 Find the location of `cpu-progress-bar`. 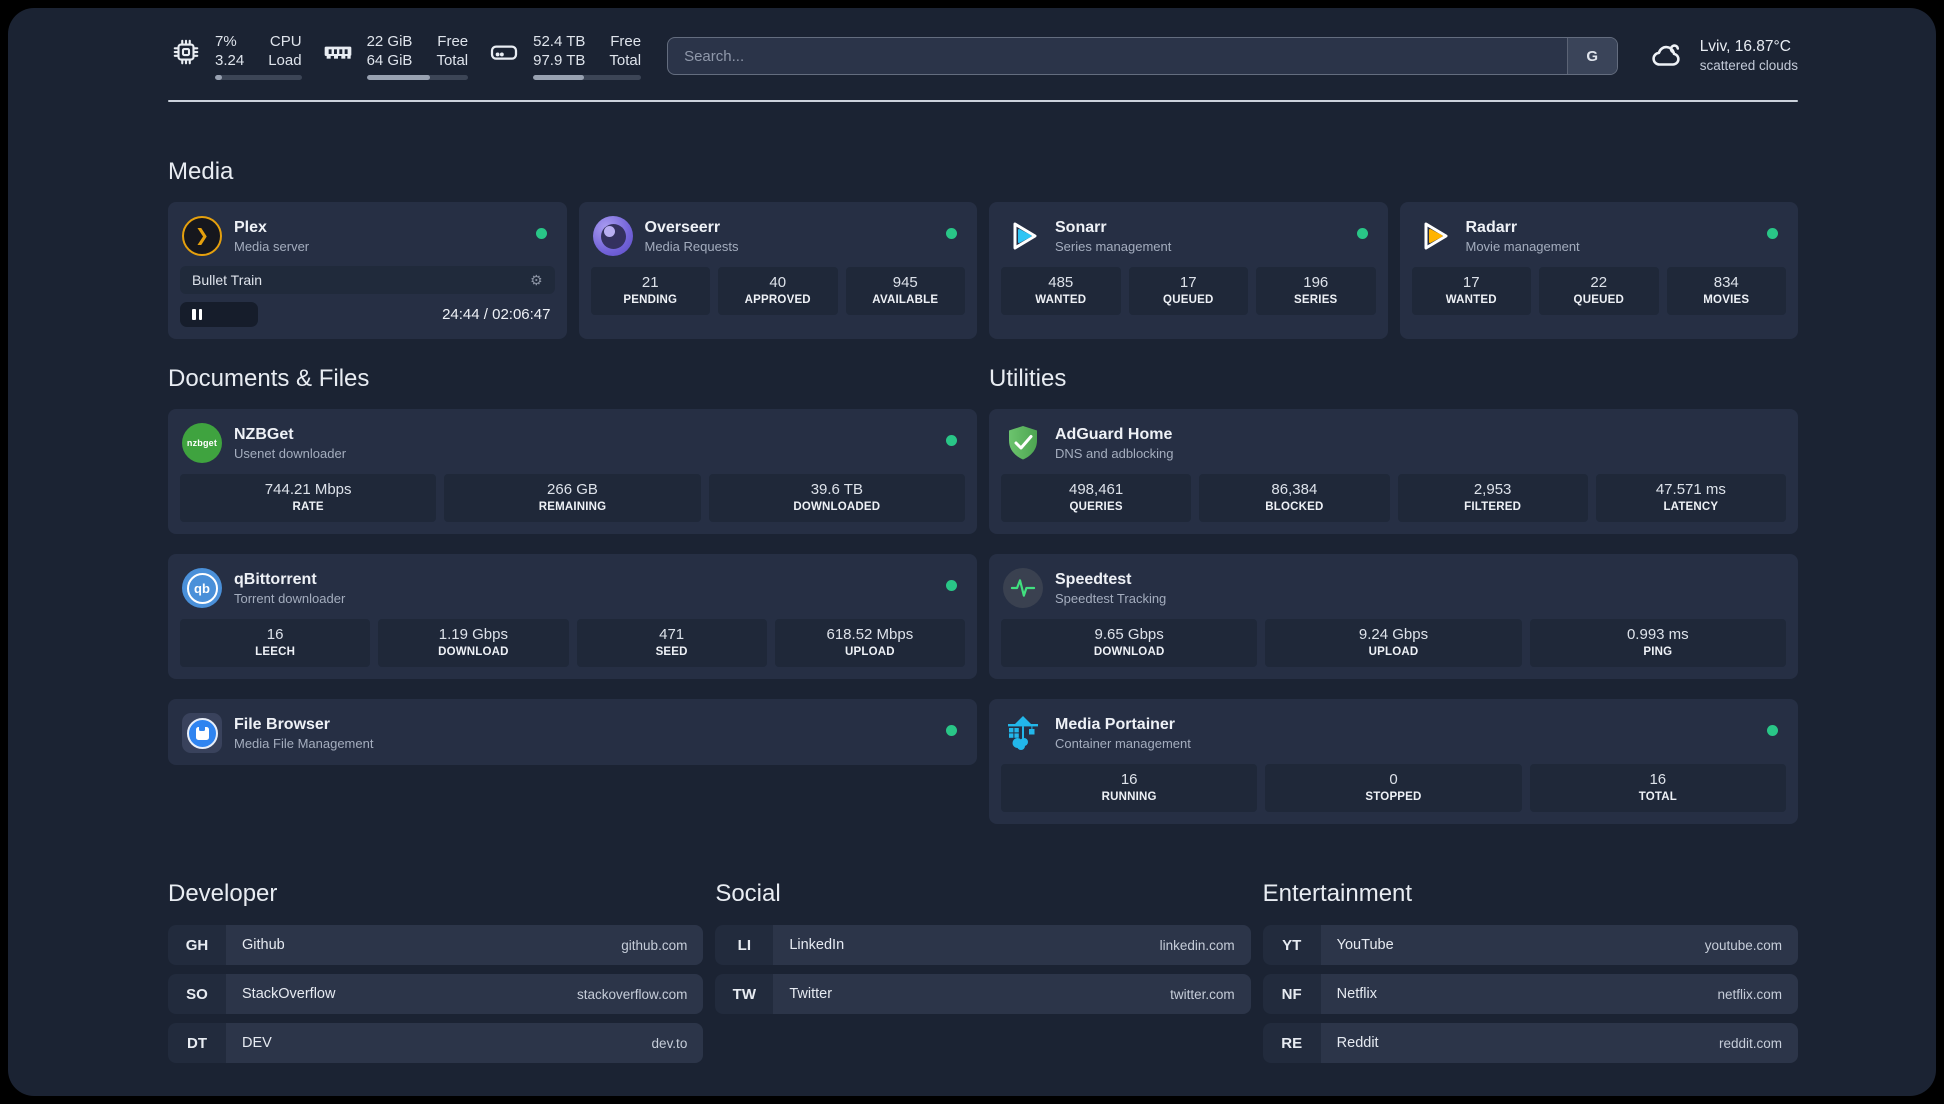

cpu-progress-bar is located at coordinates (258, 77).